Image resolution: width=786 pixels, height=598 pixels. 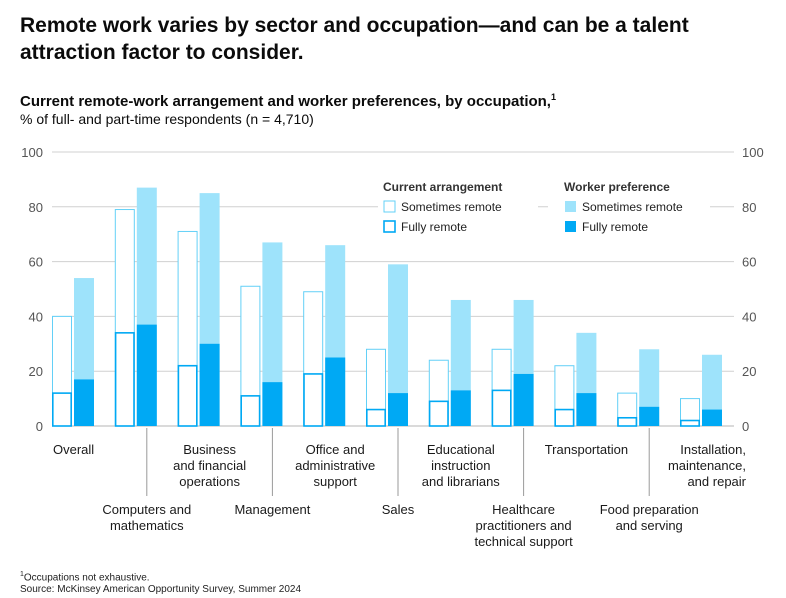 I want to click on x-category-label: Sales, so click(x=398, y=509).